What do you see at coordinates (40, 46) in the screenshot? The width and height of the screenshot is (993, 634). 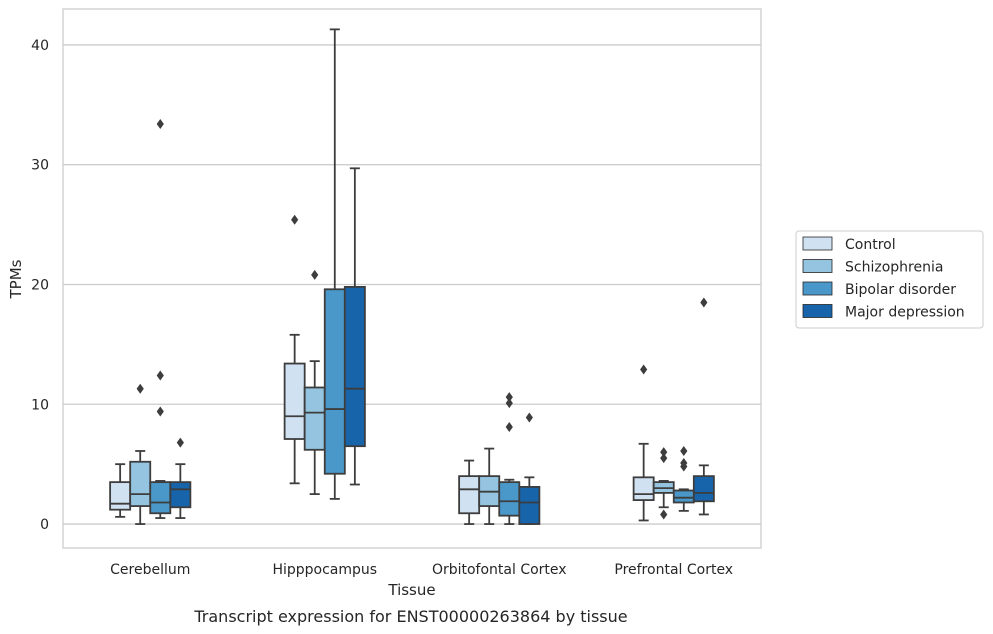 I see `y-tick-label: 40` at bounding box center [40, 46].